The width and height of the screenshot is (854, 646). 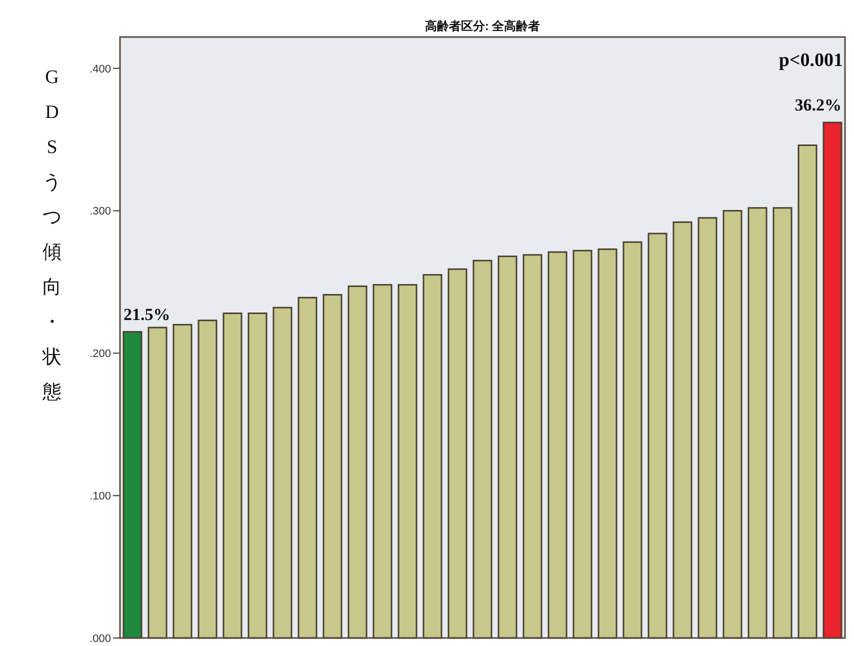 What do you see at coordinates (100, 212) in the screenshot?
I see `y-tick-label: .300` at bounding box center [100, 212].